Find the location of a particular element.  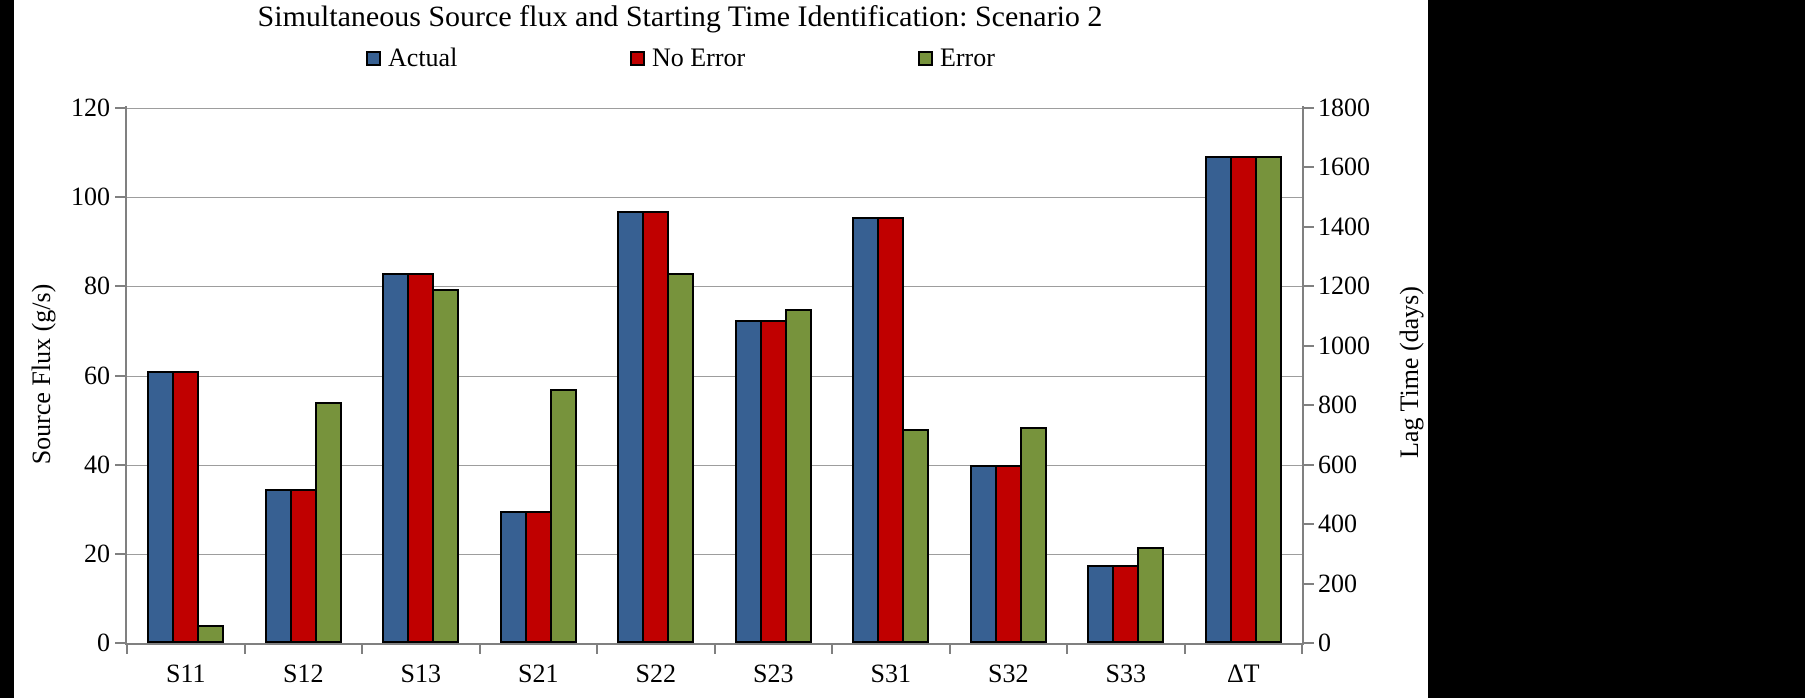

x-category-label: S33 is located at coordinates (1125, 673).